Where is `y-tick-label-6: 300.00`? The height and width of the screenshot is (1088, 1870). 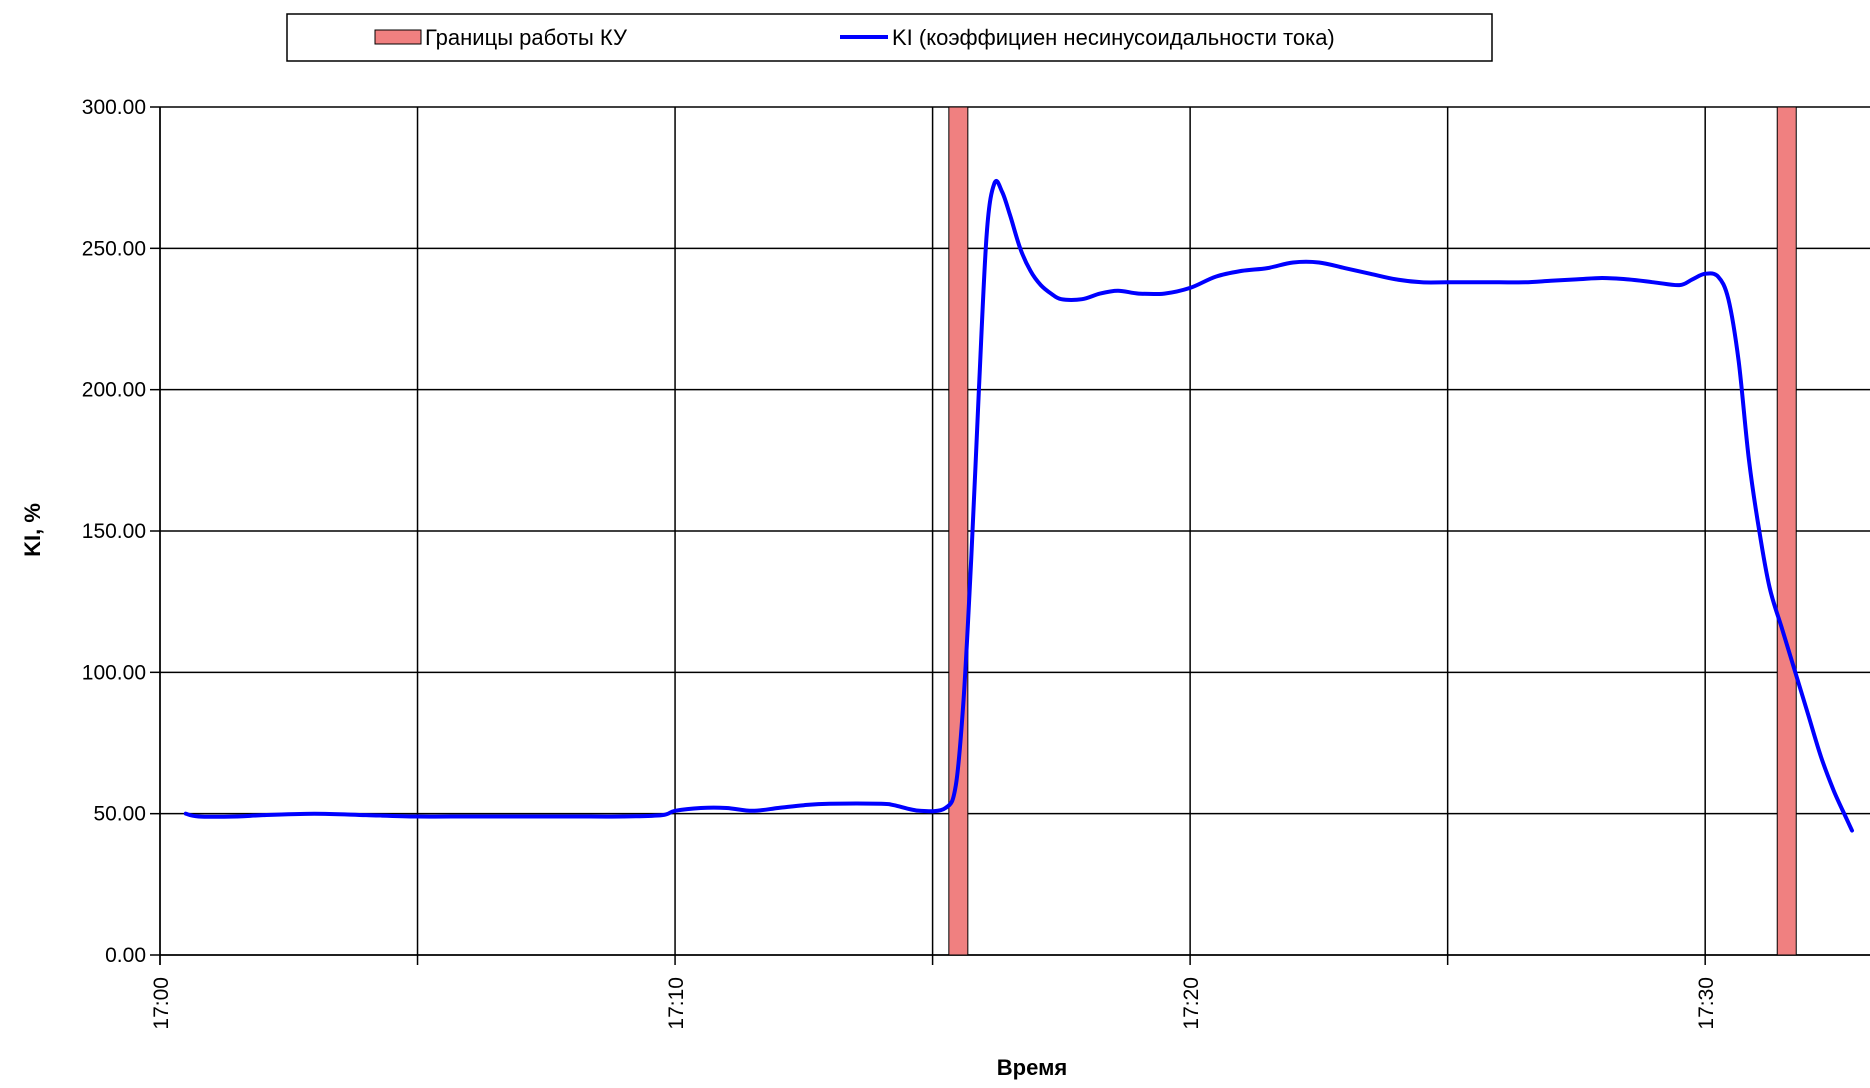
y-tick-label-6: 300.00 is located at coordinates (114, 107).